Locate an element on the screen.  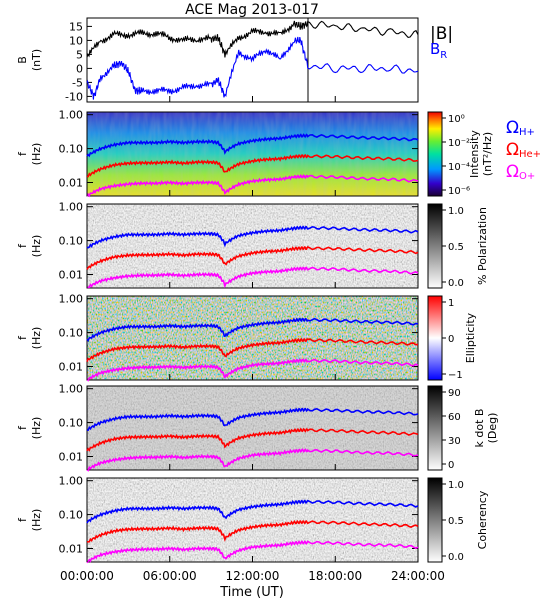
colorbar-tick-label: −1 is located at coordinates (455, 375).